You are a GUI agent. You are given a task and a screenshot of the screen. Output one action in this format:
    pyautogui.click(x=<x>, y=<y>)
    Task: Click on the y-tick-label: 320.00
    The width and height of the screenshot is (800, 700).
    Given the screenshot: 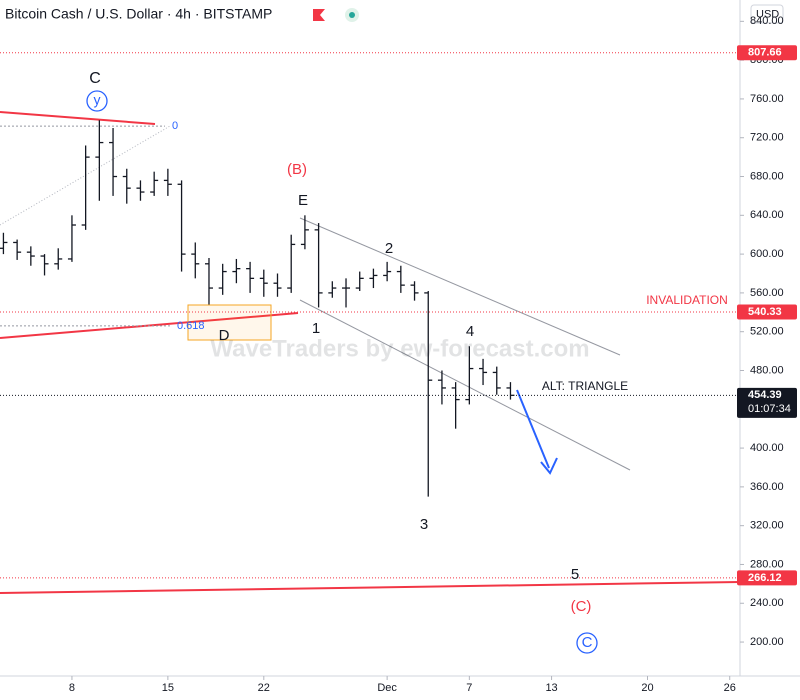 What is the action you would take?
    pyautogui.click(x=767, y=526)
    